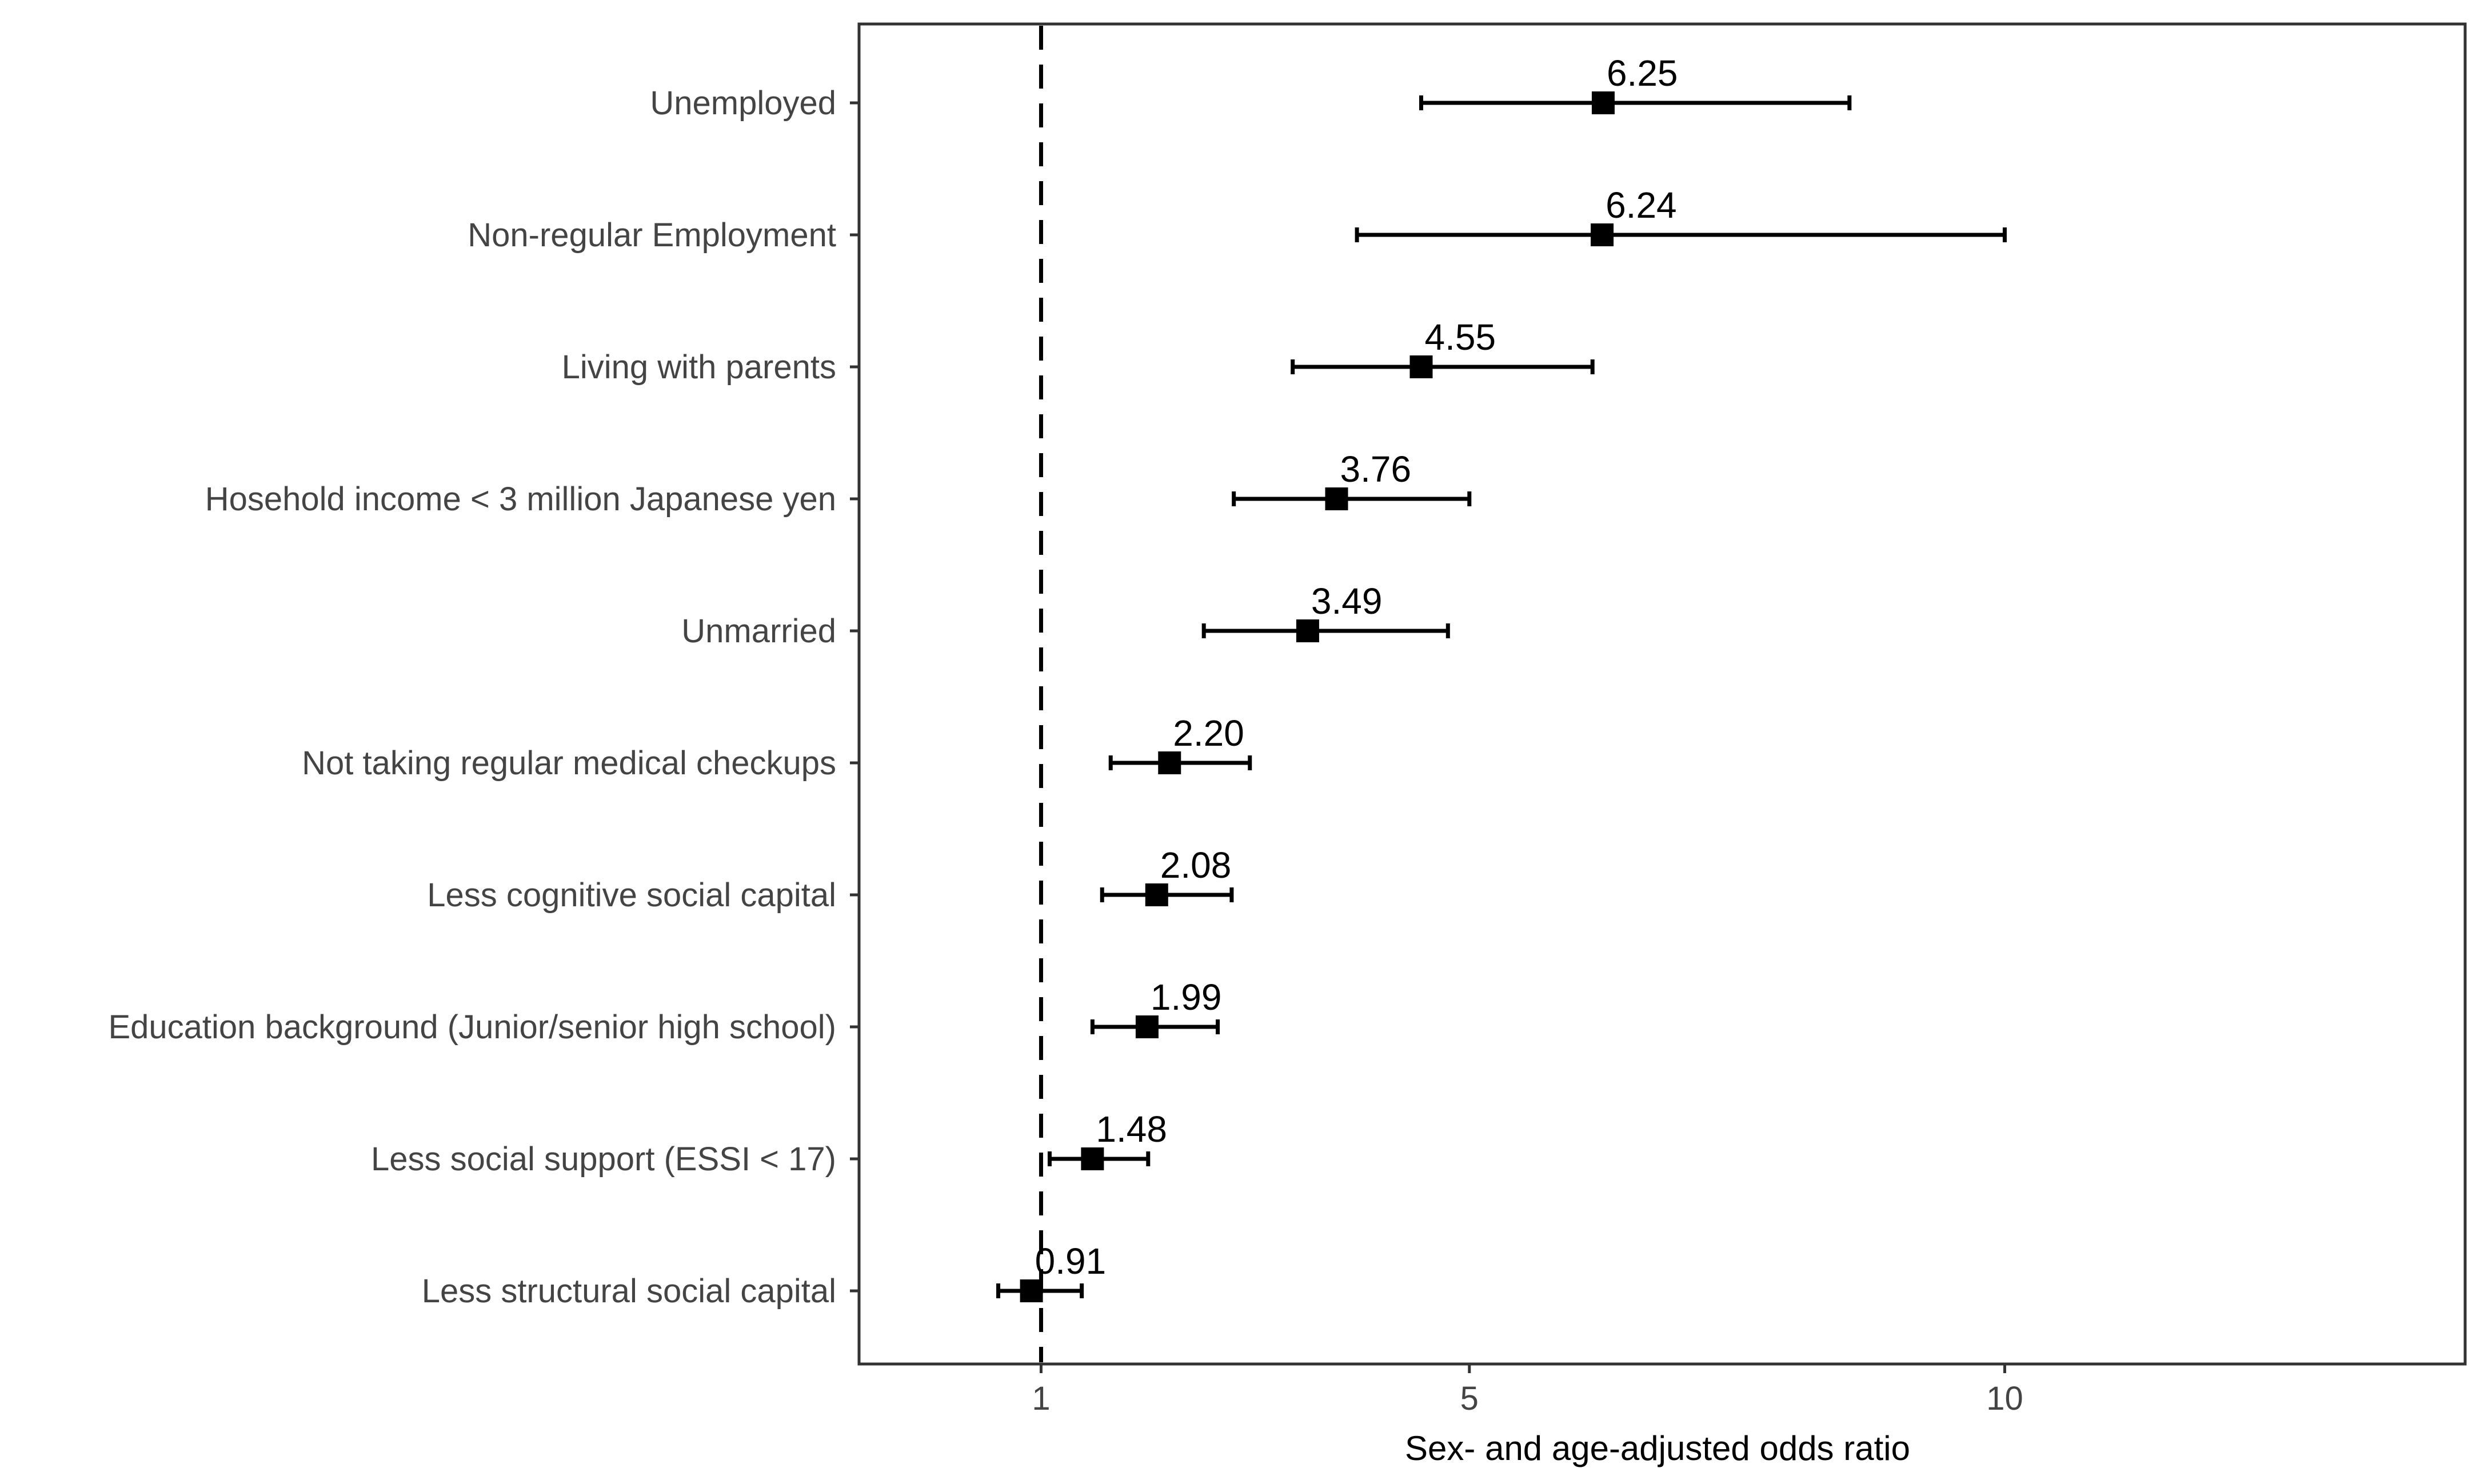 The image size is (2488, 1484). What do you see at coordinates (1641, 205) in the screenshot?
I see `estimate-value-label: 6.24` at bounding box center [1641, 205].